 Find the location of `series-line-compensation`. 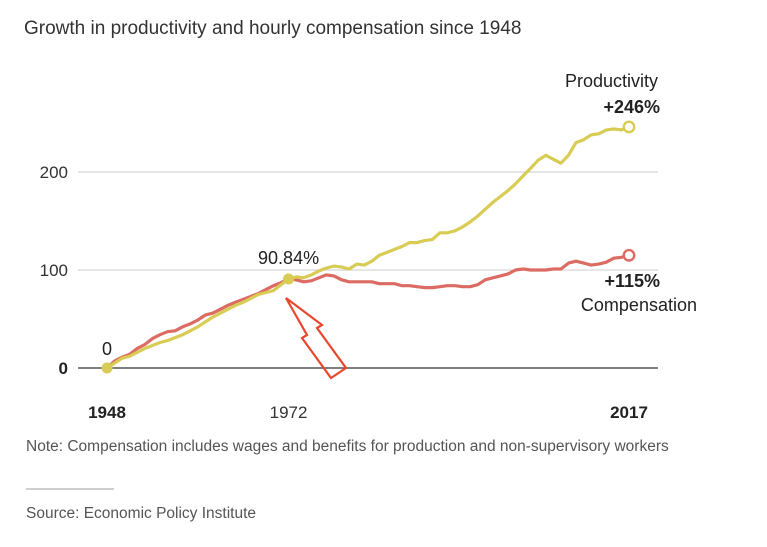

series-line-compensation is located at coordinates (368, 311).